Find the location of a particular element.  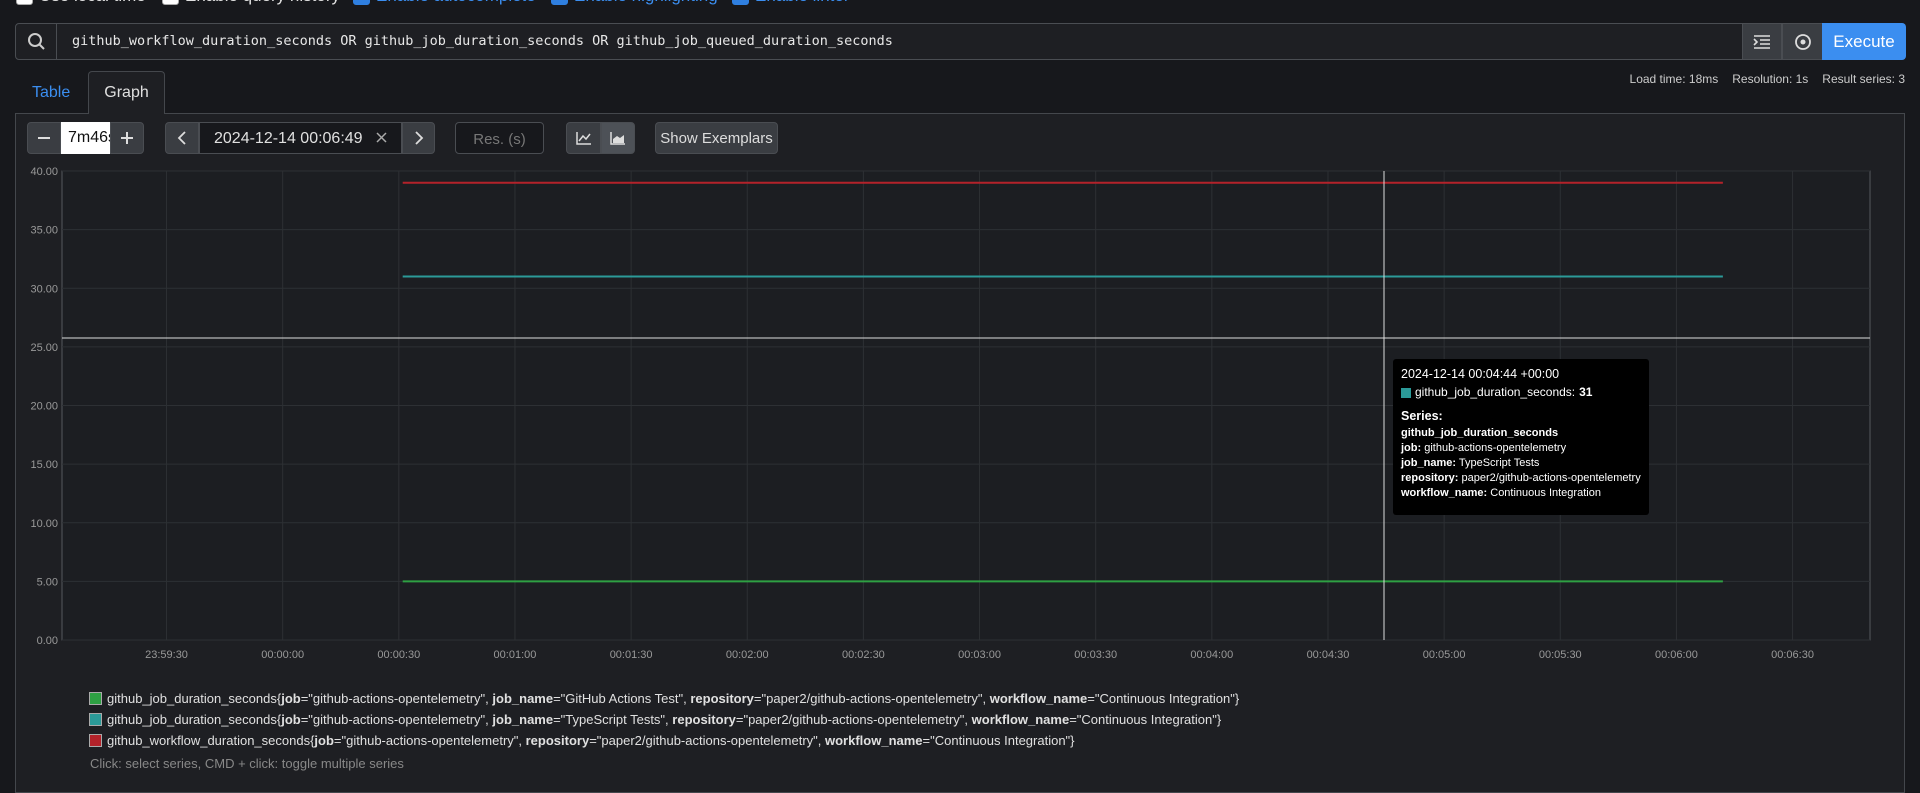

option-label: Enable highlighting is located at coordinates (646, 3).